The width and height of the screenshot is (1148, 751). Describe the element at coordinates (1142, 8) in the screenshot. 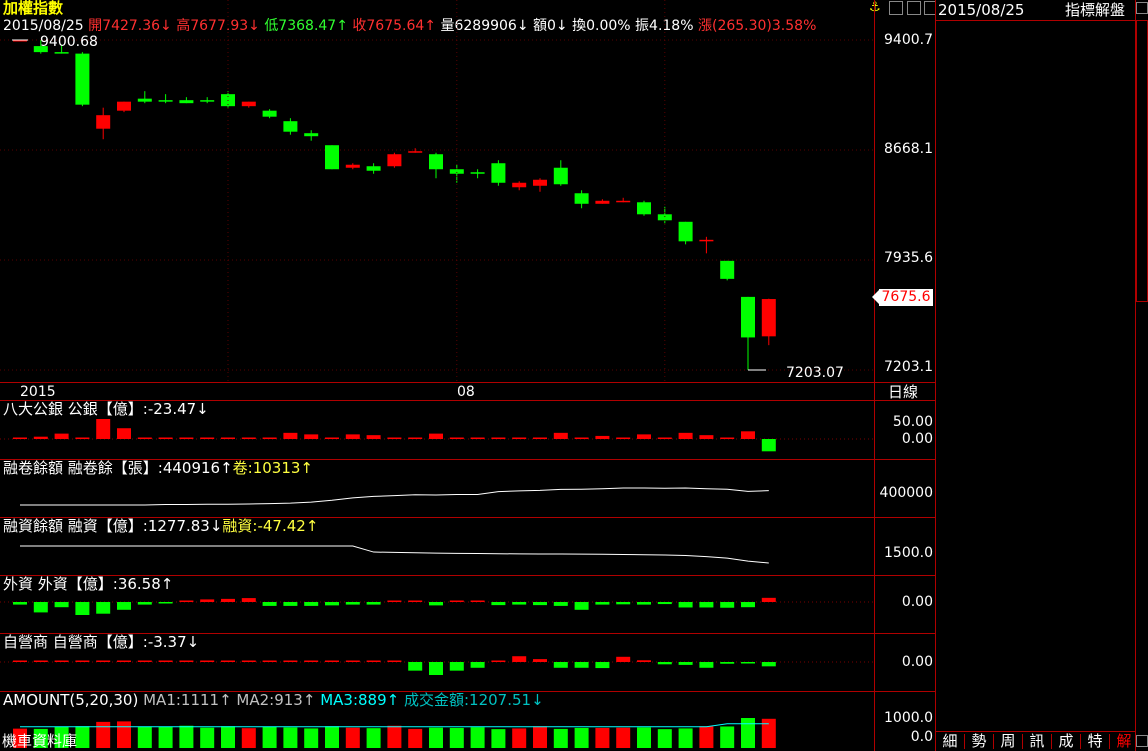

I see `scroll-up-button` at that location.